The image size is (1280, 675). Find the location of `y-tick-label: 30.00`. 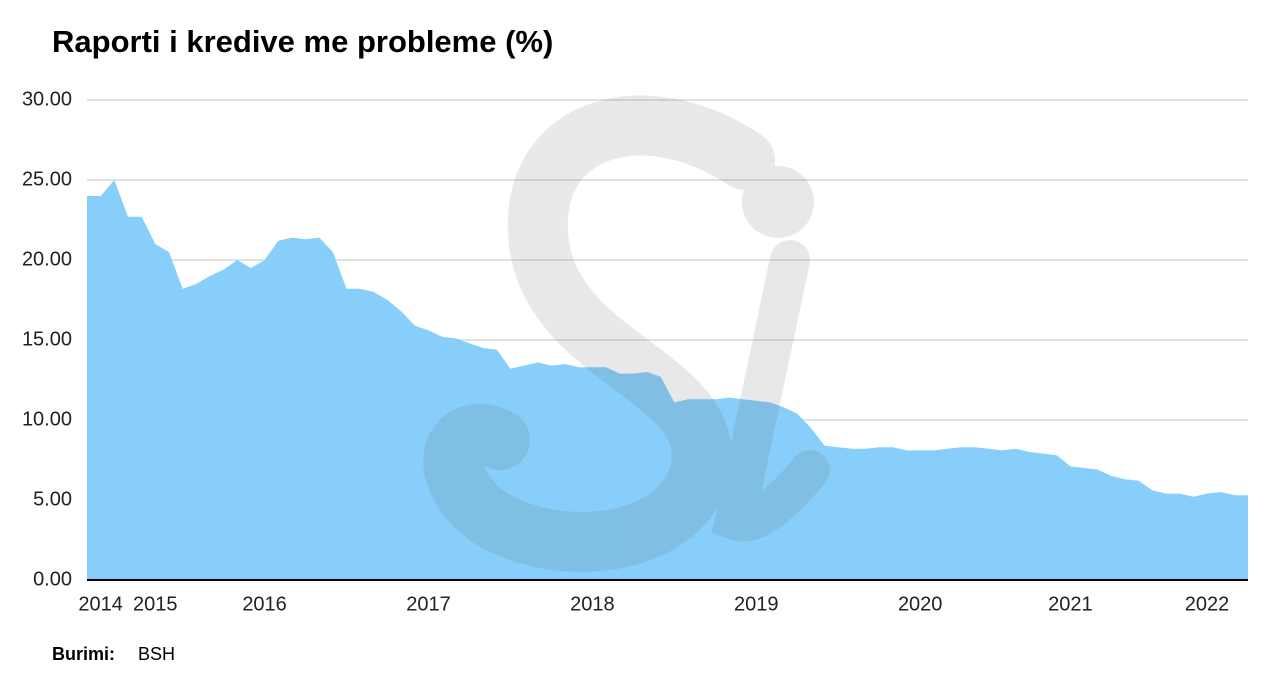

y-tick-label: 30.00 is located at coordinates (47, 99).